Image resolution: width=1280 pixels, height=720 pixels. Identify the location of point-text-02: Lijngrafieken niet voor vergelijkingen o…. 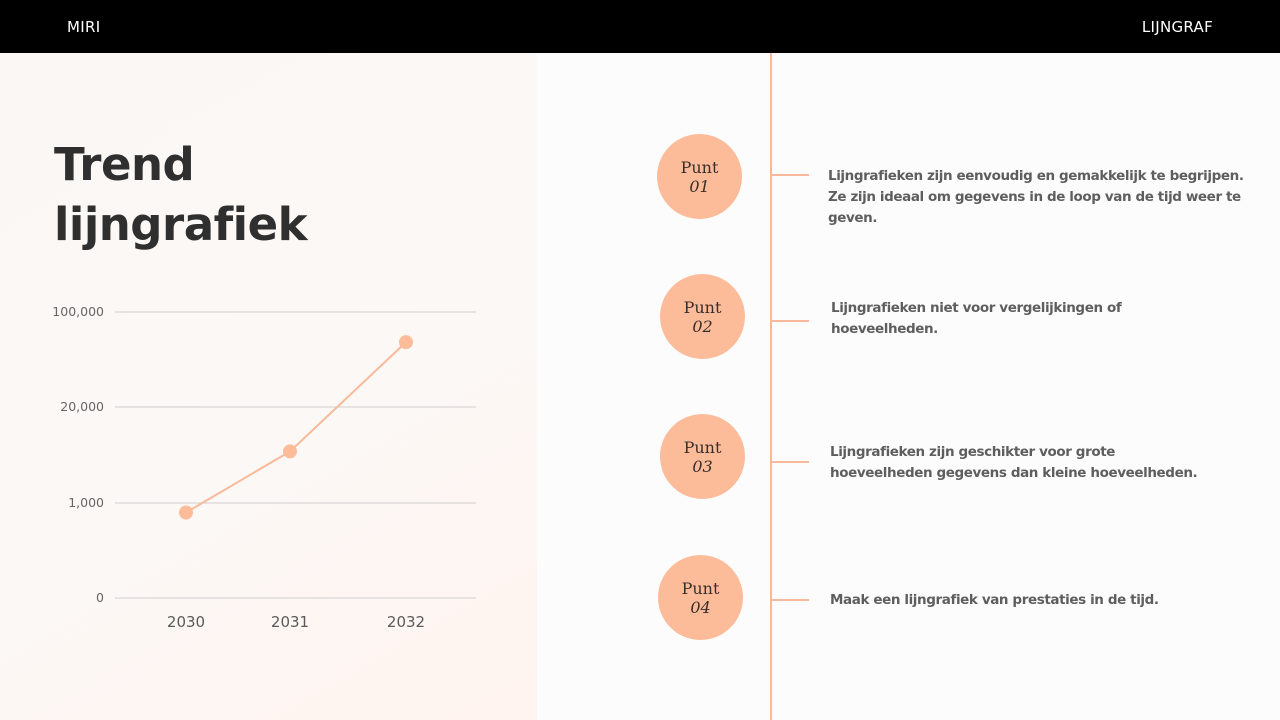
(976, 319).